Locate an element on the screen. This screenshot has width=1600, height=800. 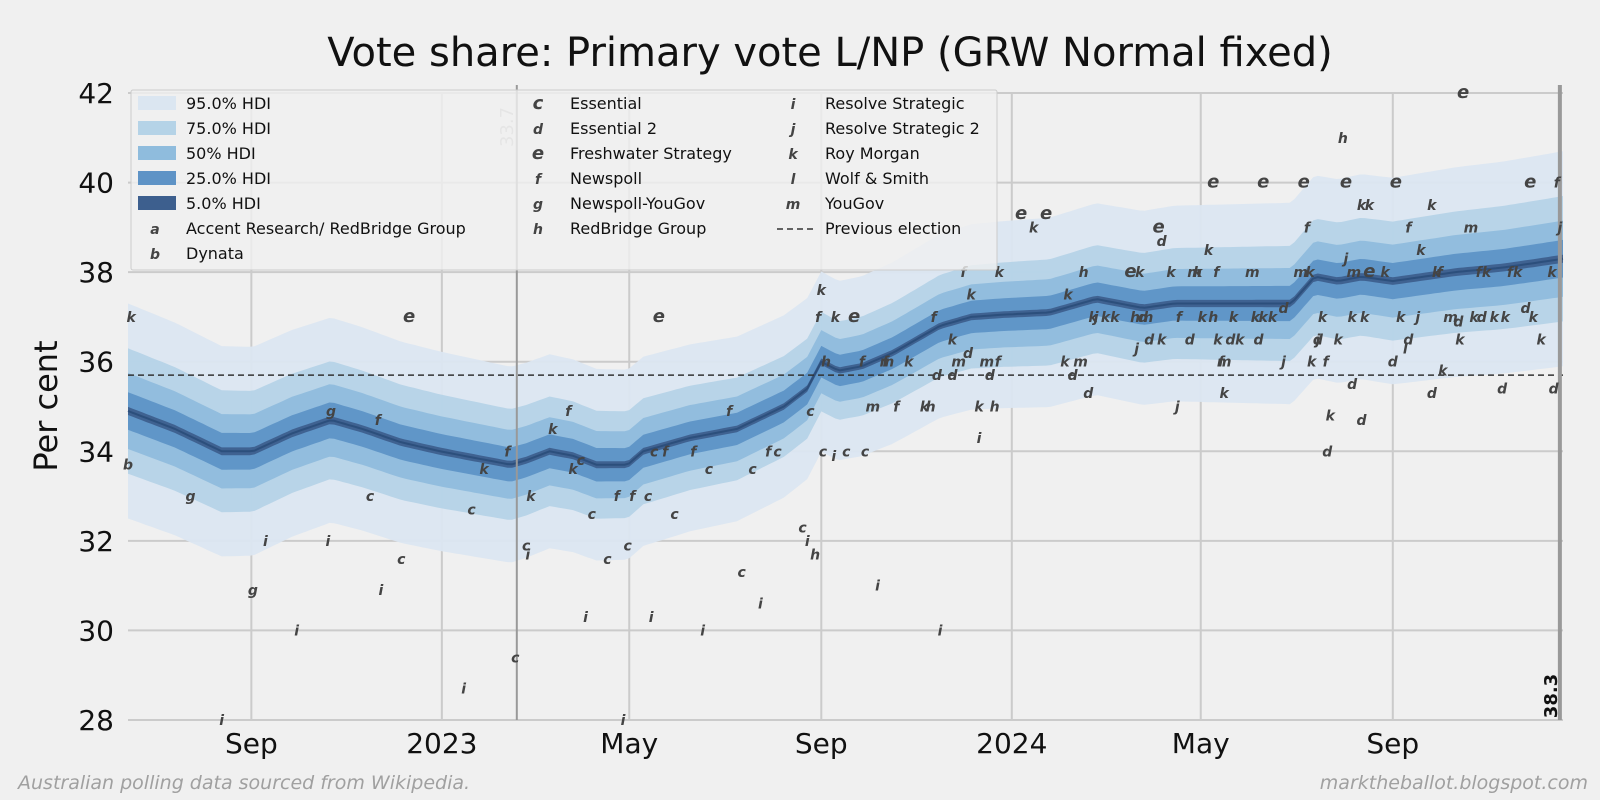
legend-marker: b is located at coordinates (155, 255).